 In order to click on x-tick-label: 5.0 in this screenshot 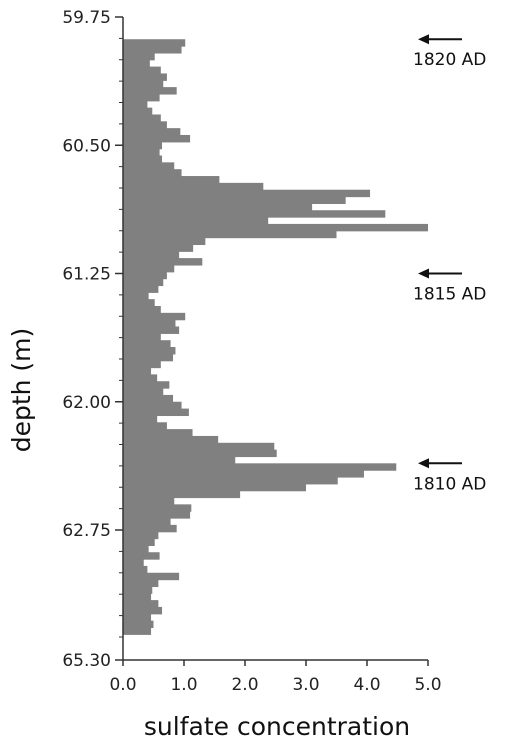, I will do `click(427, 685)`.